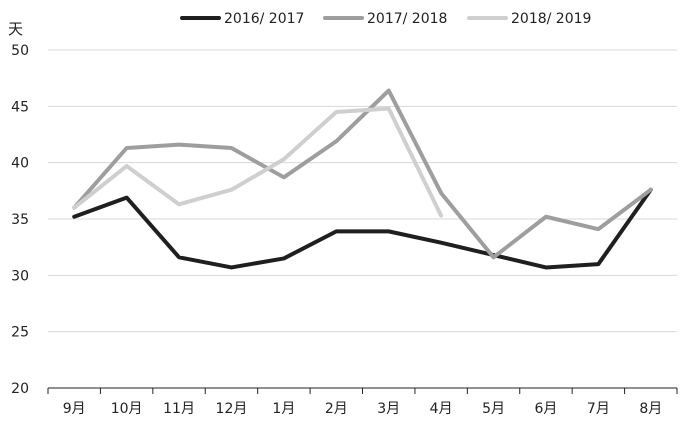  Describe the element at coordinates (545, 409) in the screenshot. I see `x-tick-label: 6月` at that location.